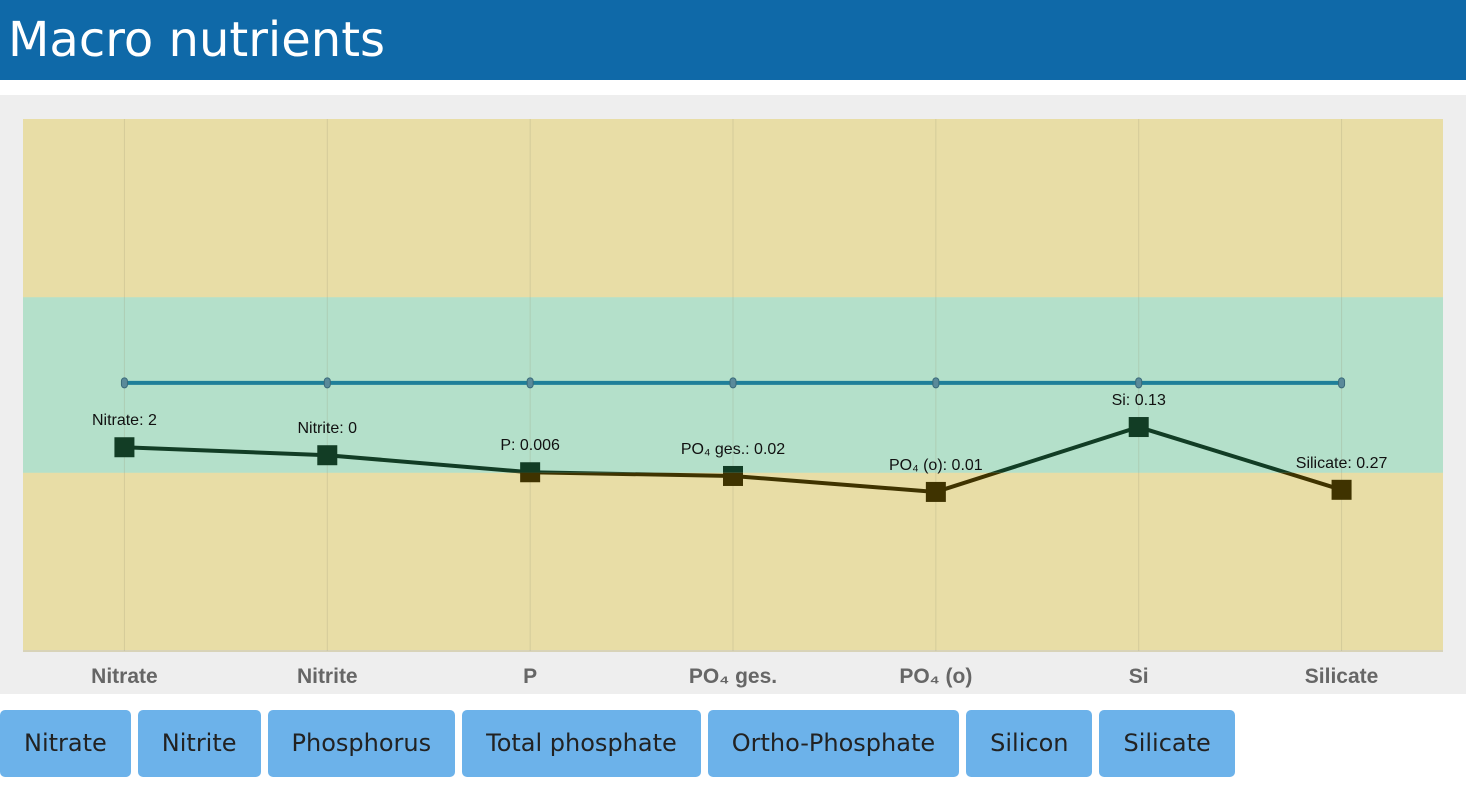 Image resolution: width=1466 pixels, height=787 pixels. I want to click on x-tick-label: PO₄ ges., so click(733, 676).